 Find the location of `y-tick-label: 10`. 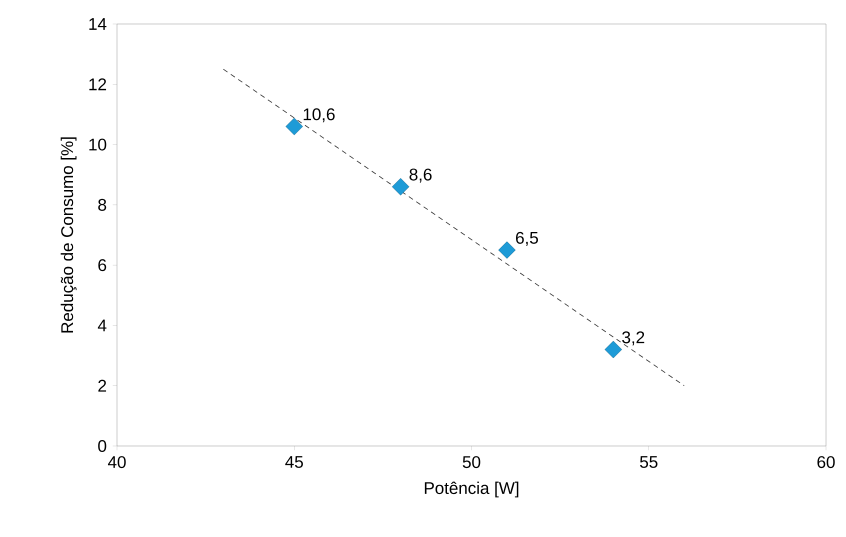

y-tick-label: 10 is located at coordinates (97, 144).